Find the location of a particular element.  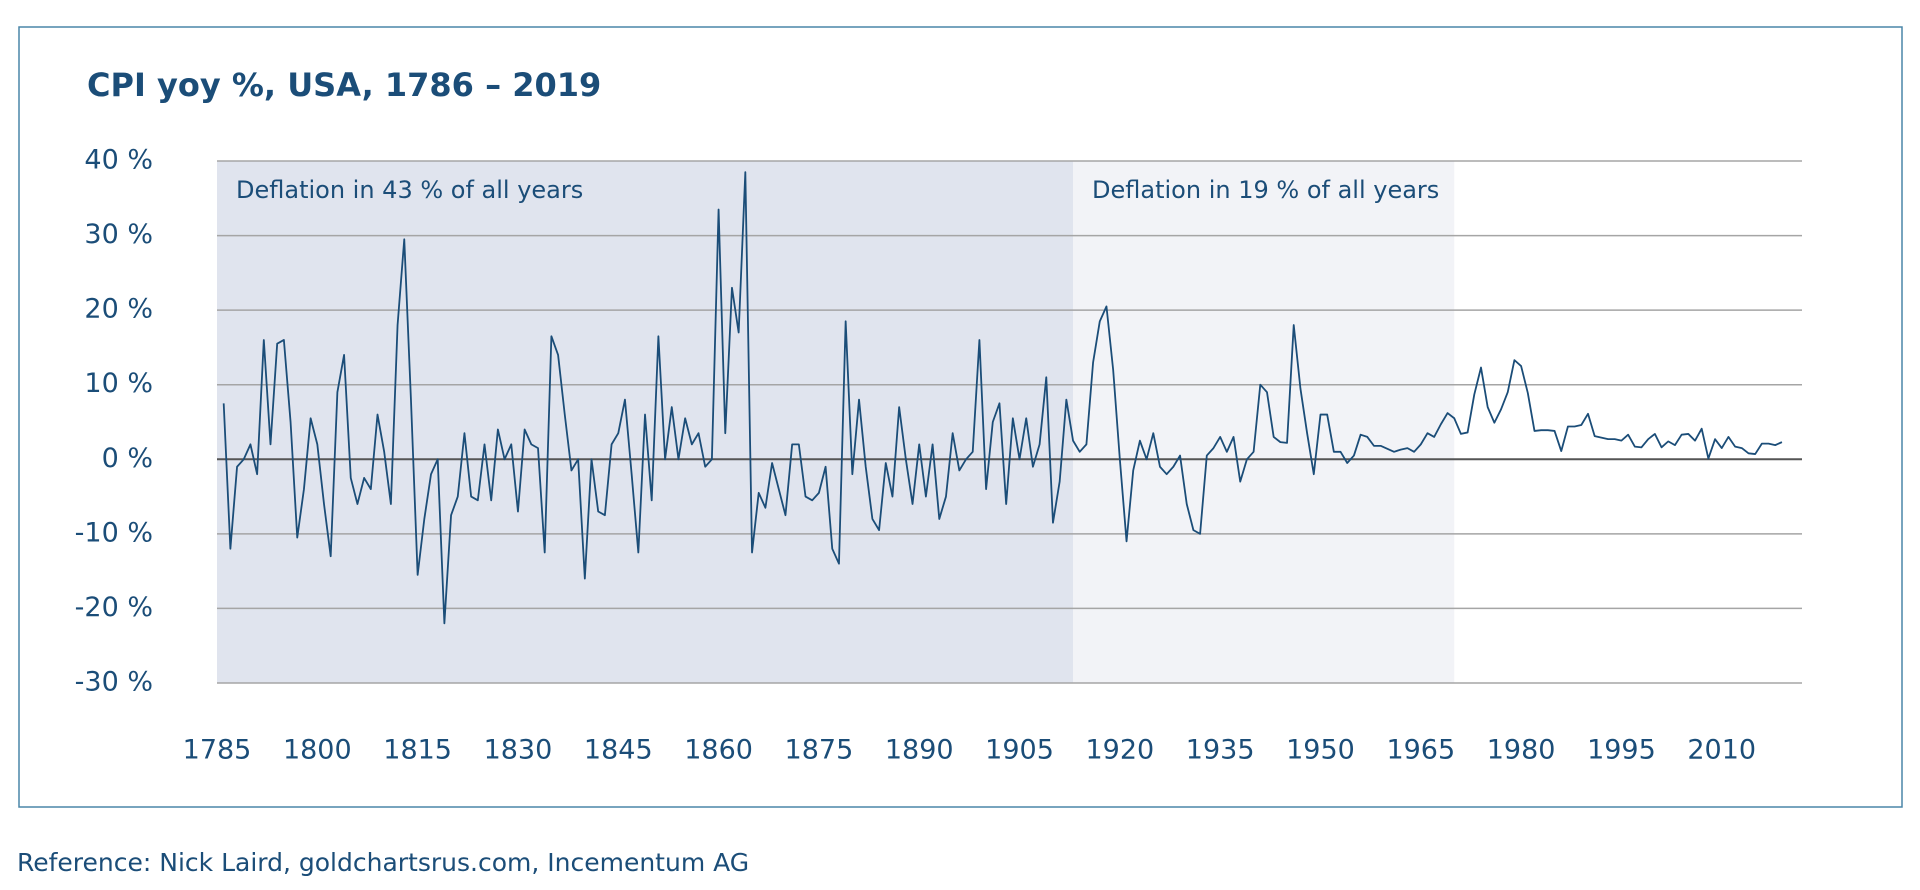

x-tick-label: 2010 is located at coordinates (1721, 750).